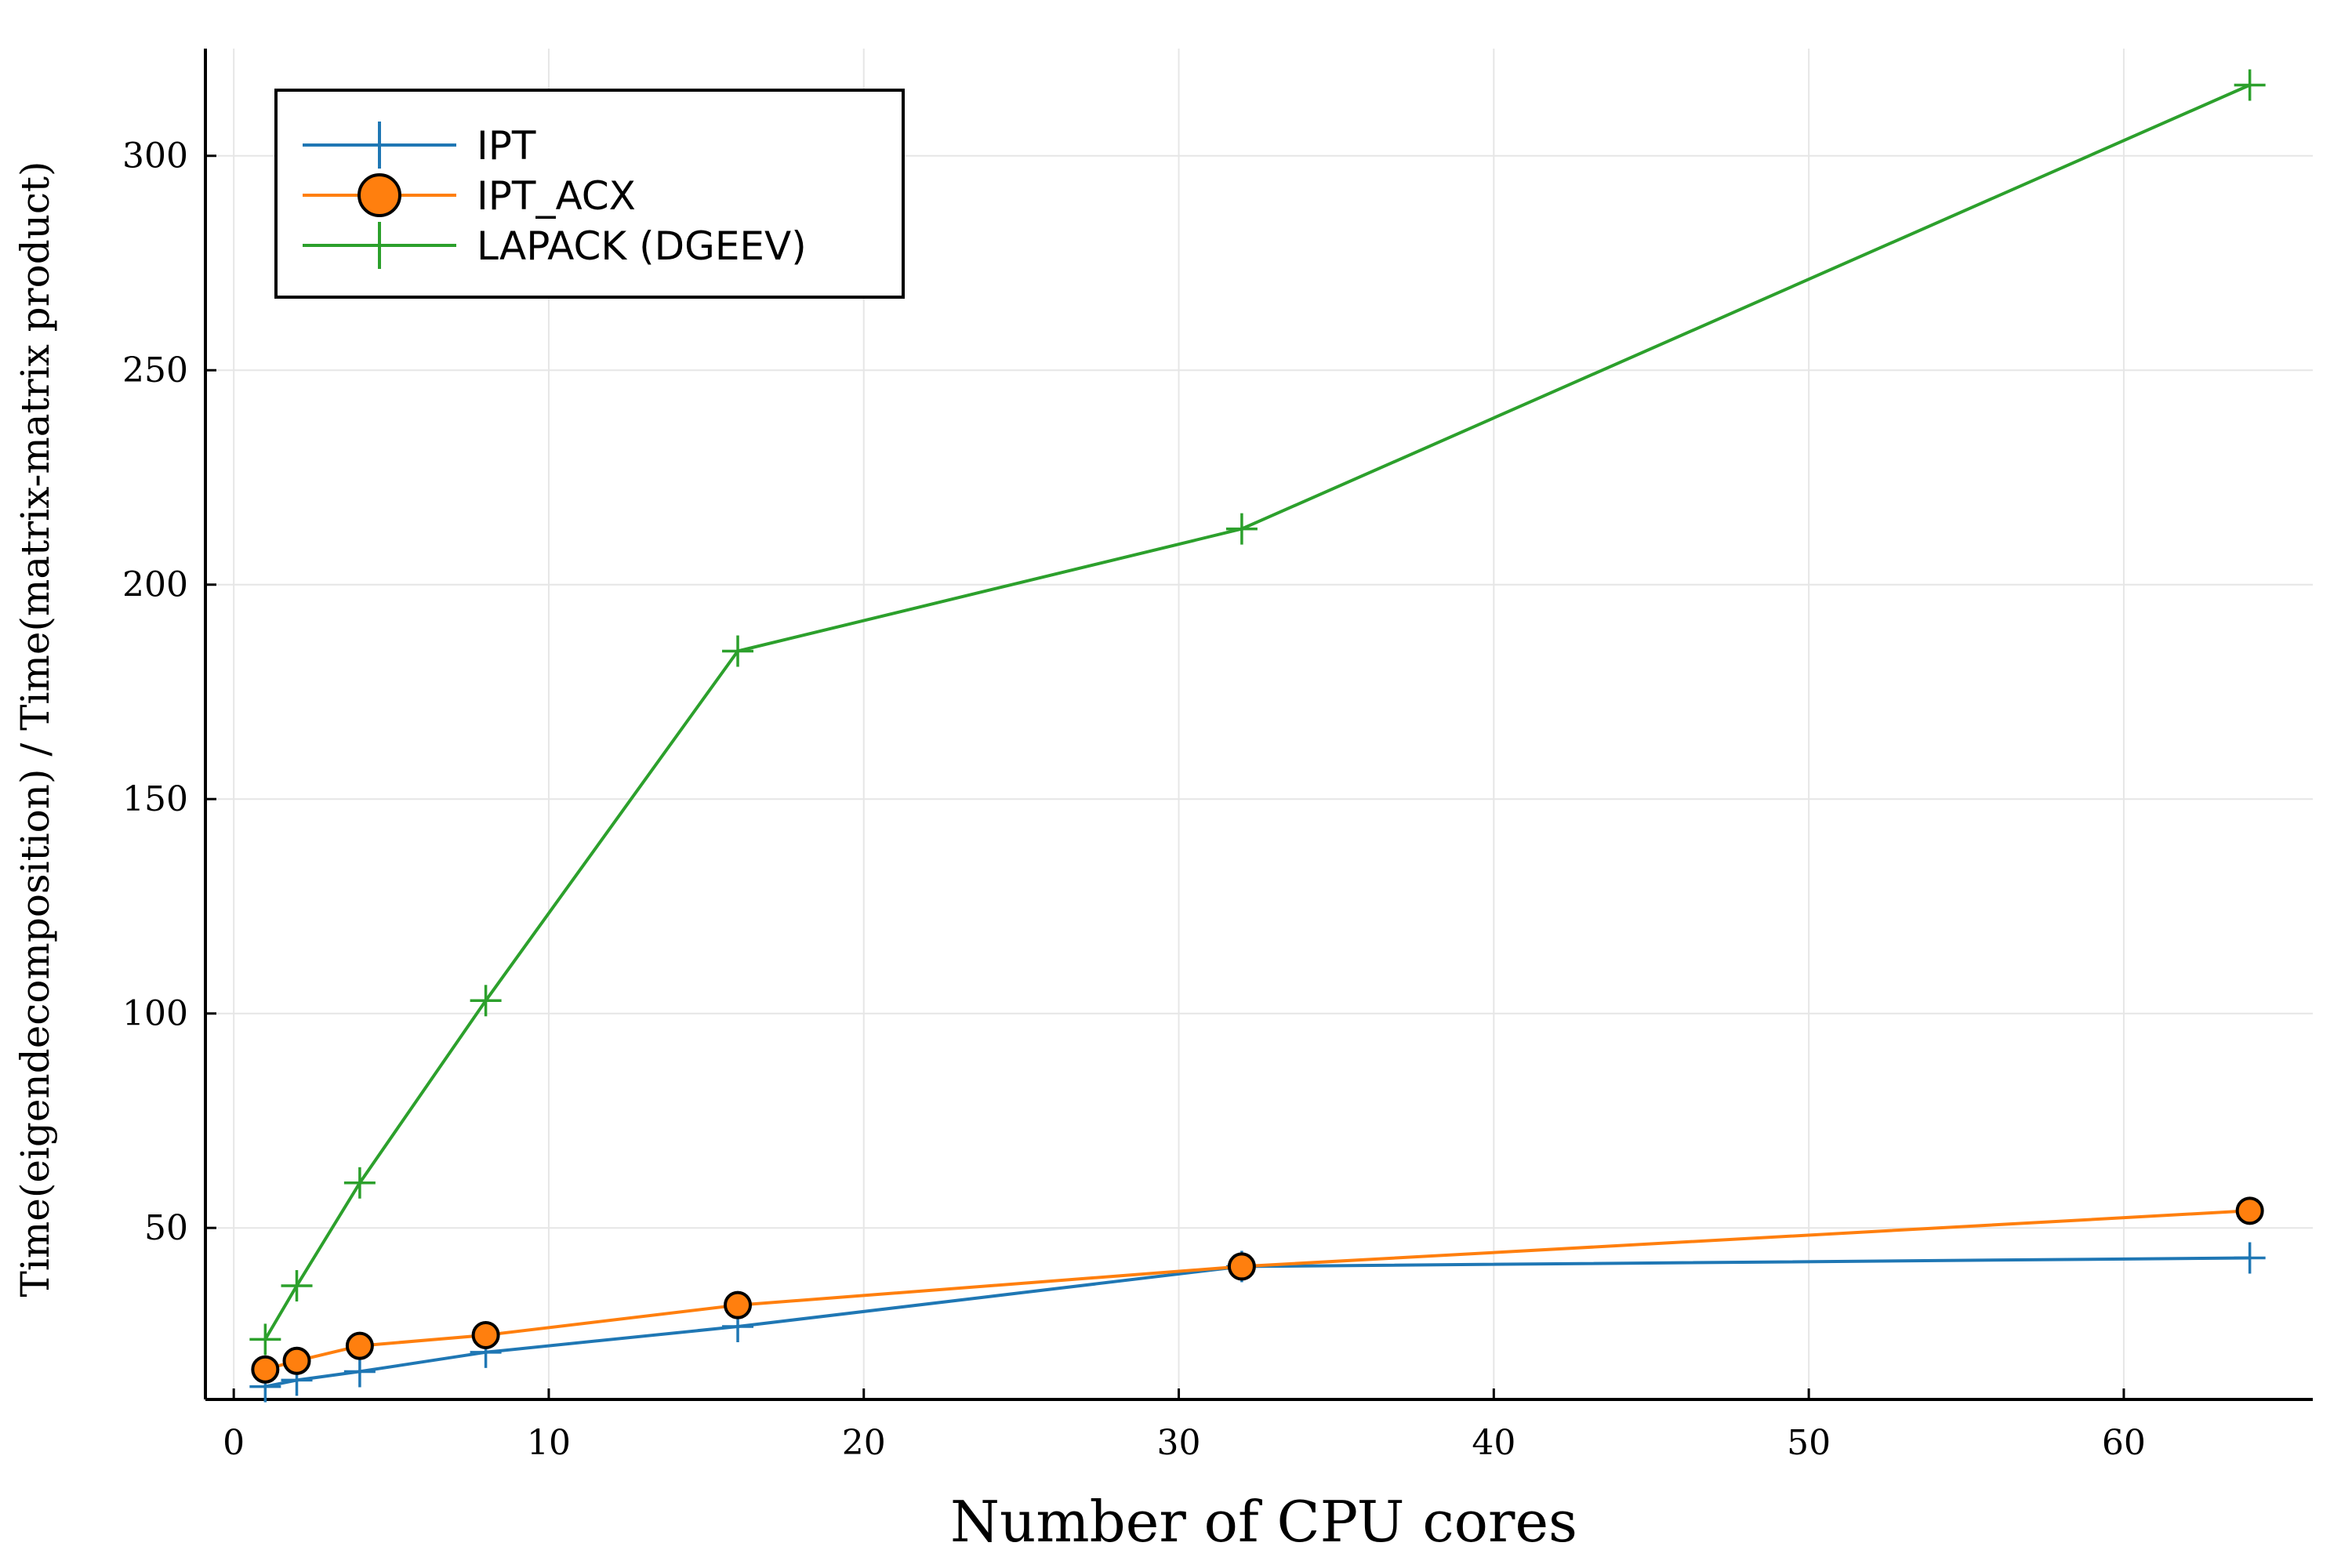  I want to click on y-ticks: 50 100 150 200 250 300, so click(169, 692).